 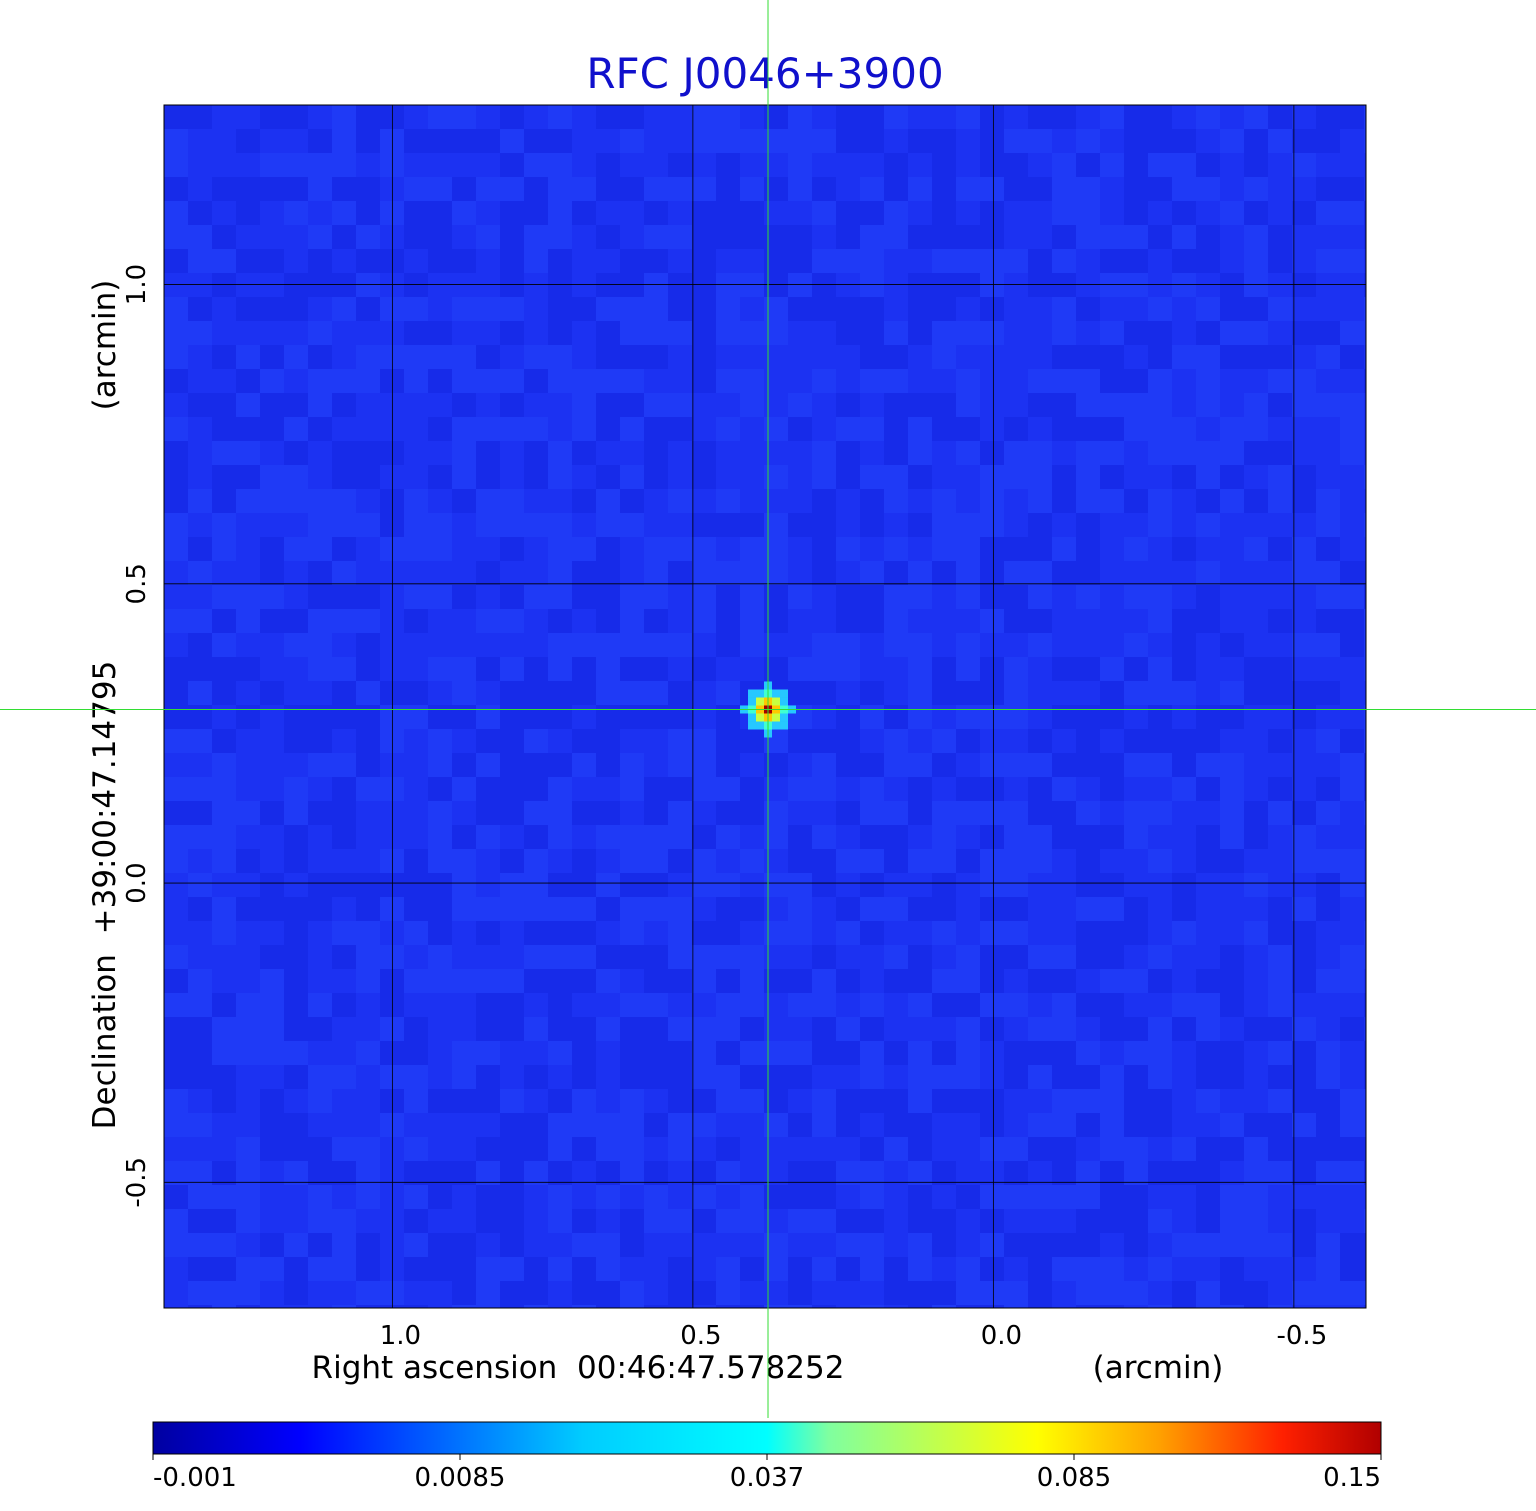 I want to click on x-axis-label: Right ascension 00:46:47.578252, so click(x=578, y=1368).